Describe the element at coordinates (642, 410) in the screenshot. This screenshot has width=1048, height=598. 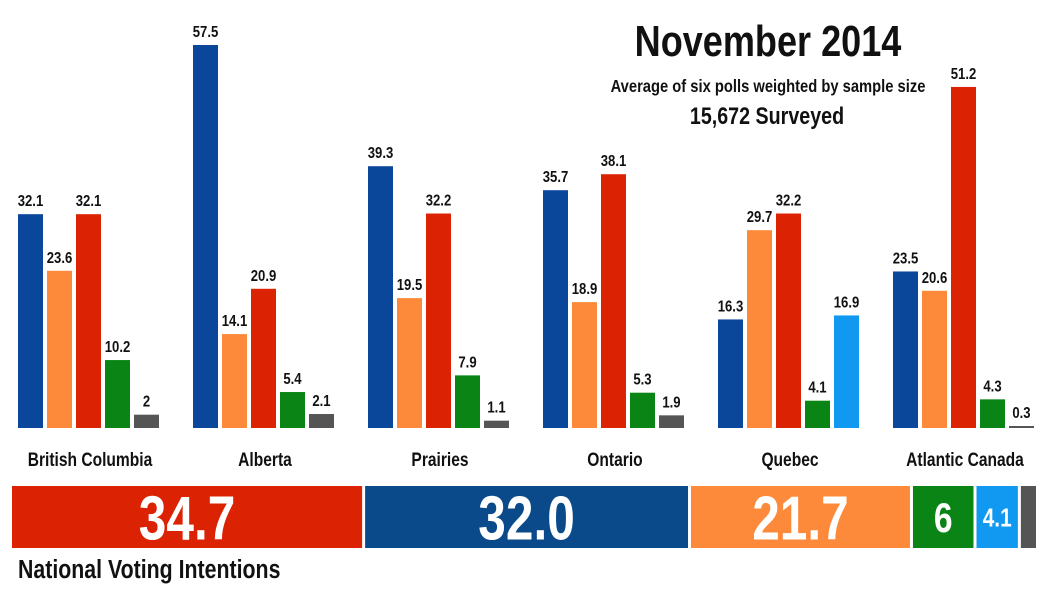
I see `bar-ontario-green` at that location.